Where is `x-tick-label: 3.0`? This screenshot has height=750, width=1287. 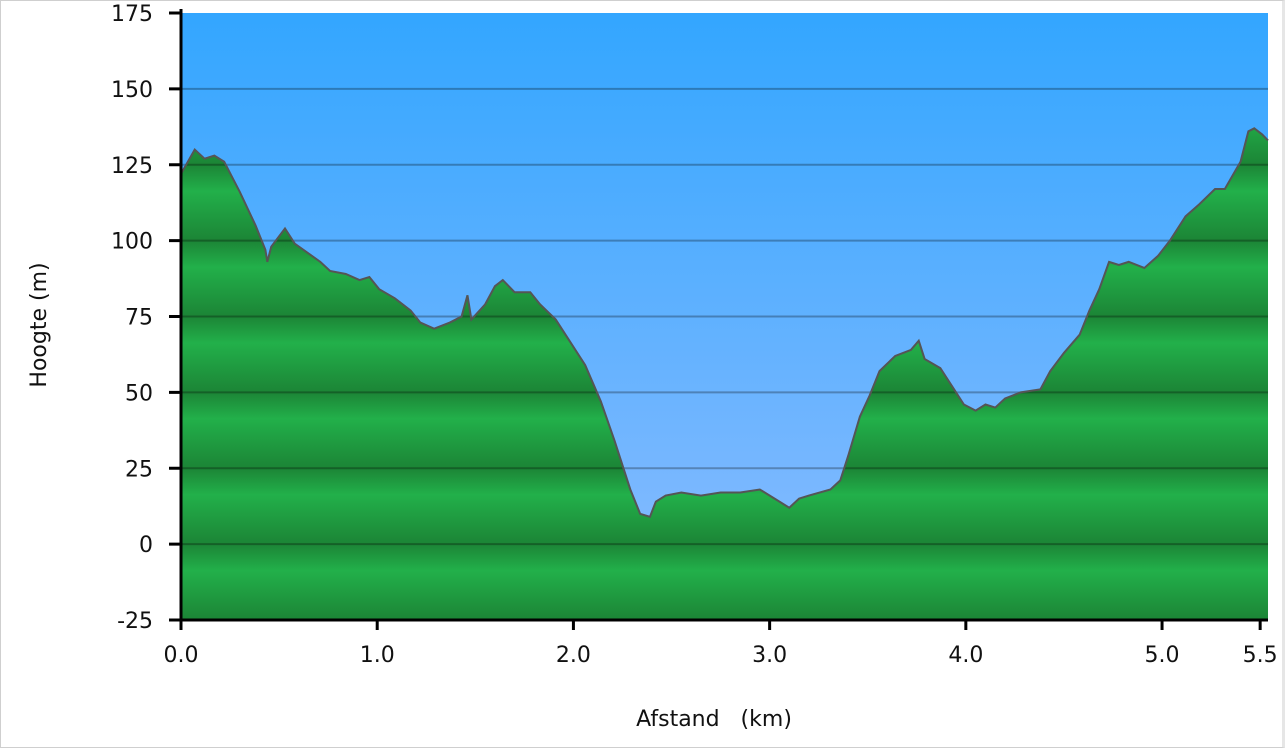
x-tick-label: 3.0 is located at coordinates (769, 655).